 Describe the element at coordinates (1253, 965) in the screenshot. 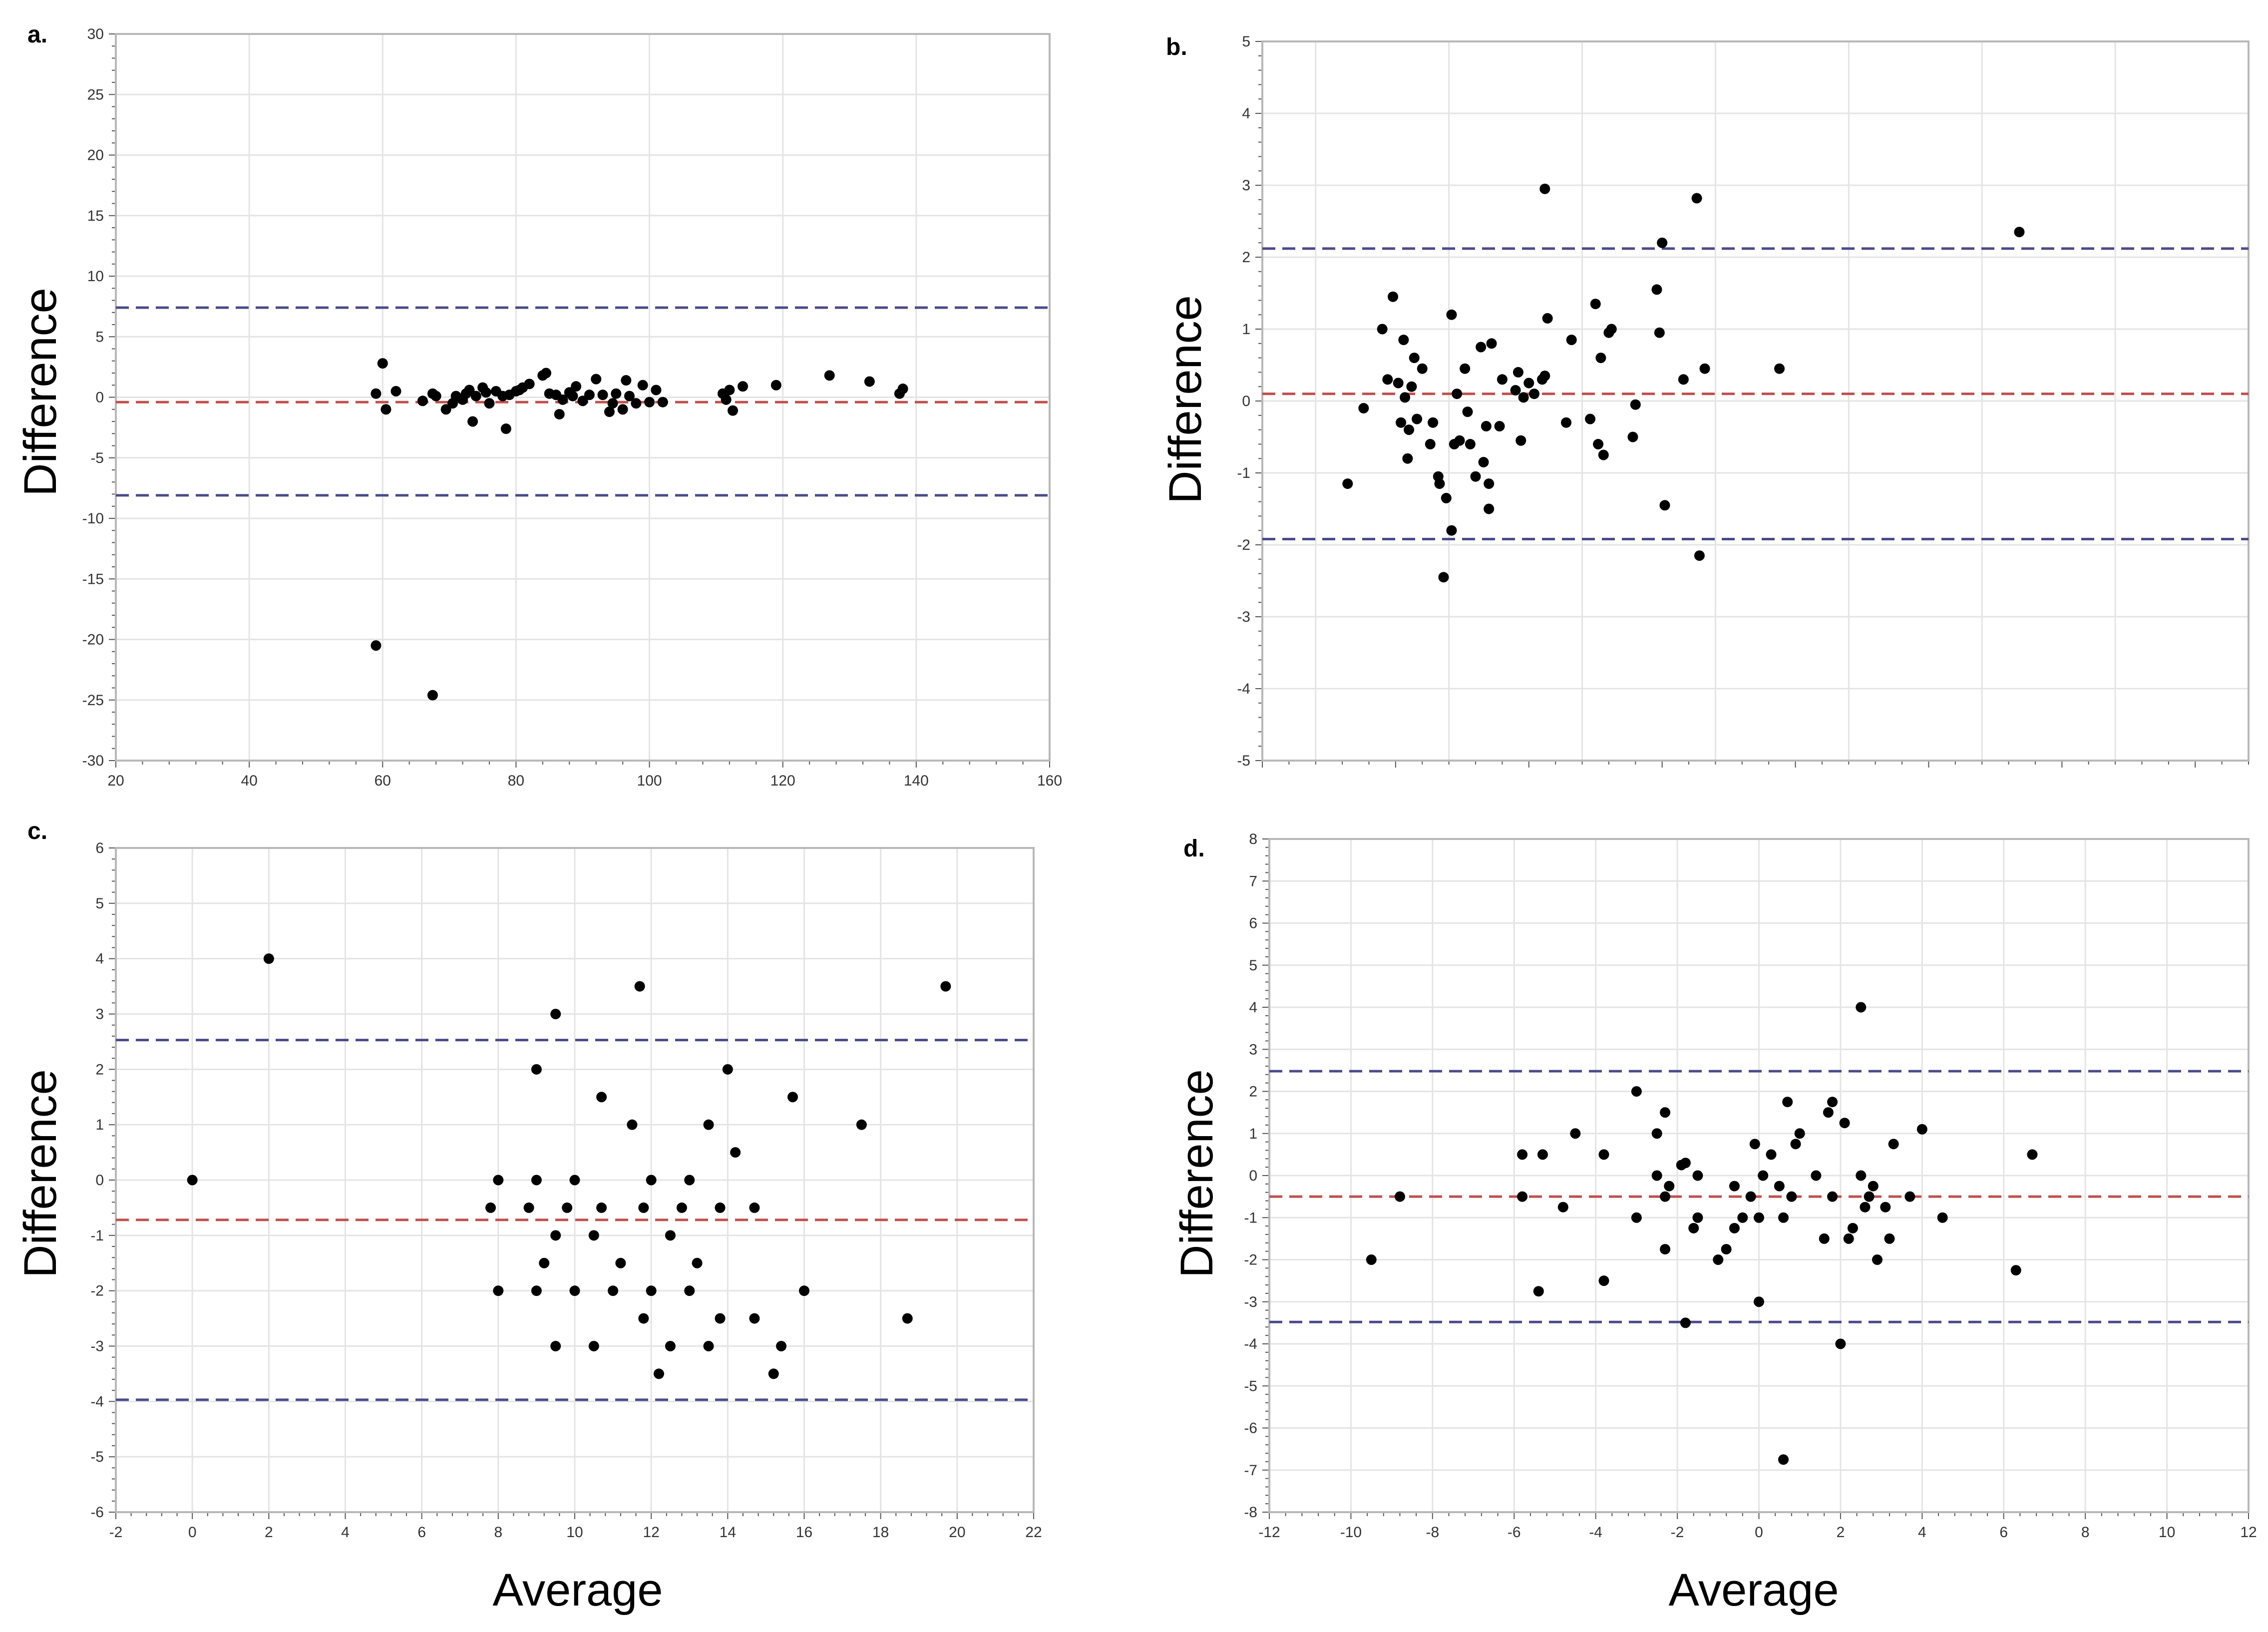

I see `panel-d-y-tick-label: 5` at that location.